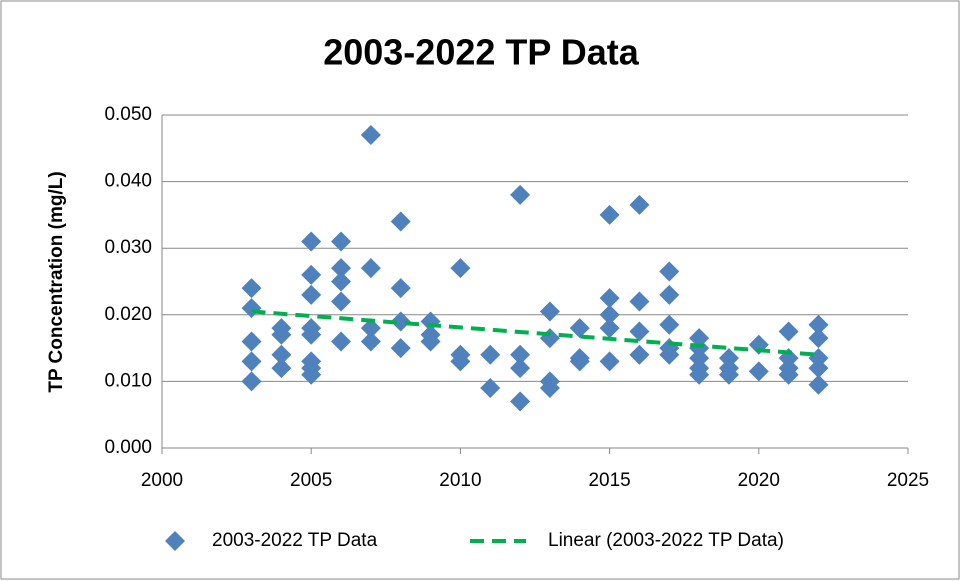 This screenshot has width=961, height=581. I want to click on y-axis-title: TP Concentration (mg/L), so click(56, 281).